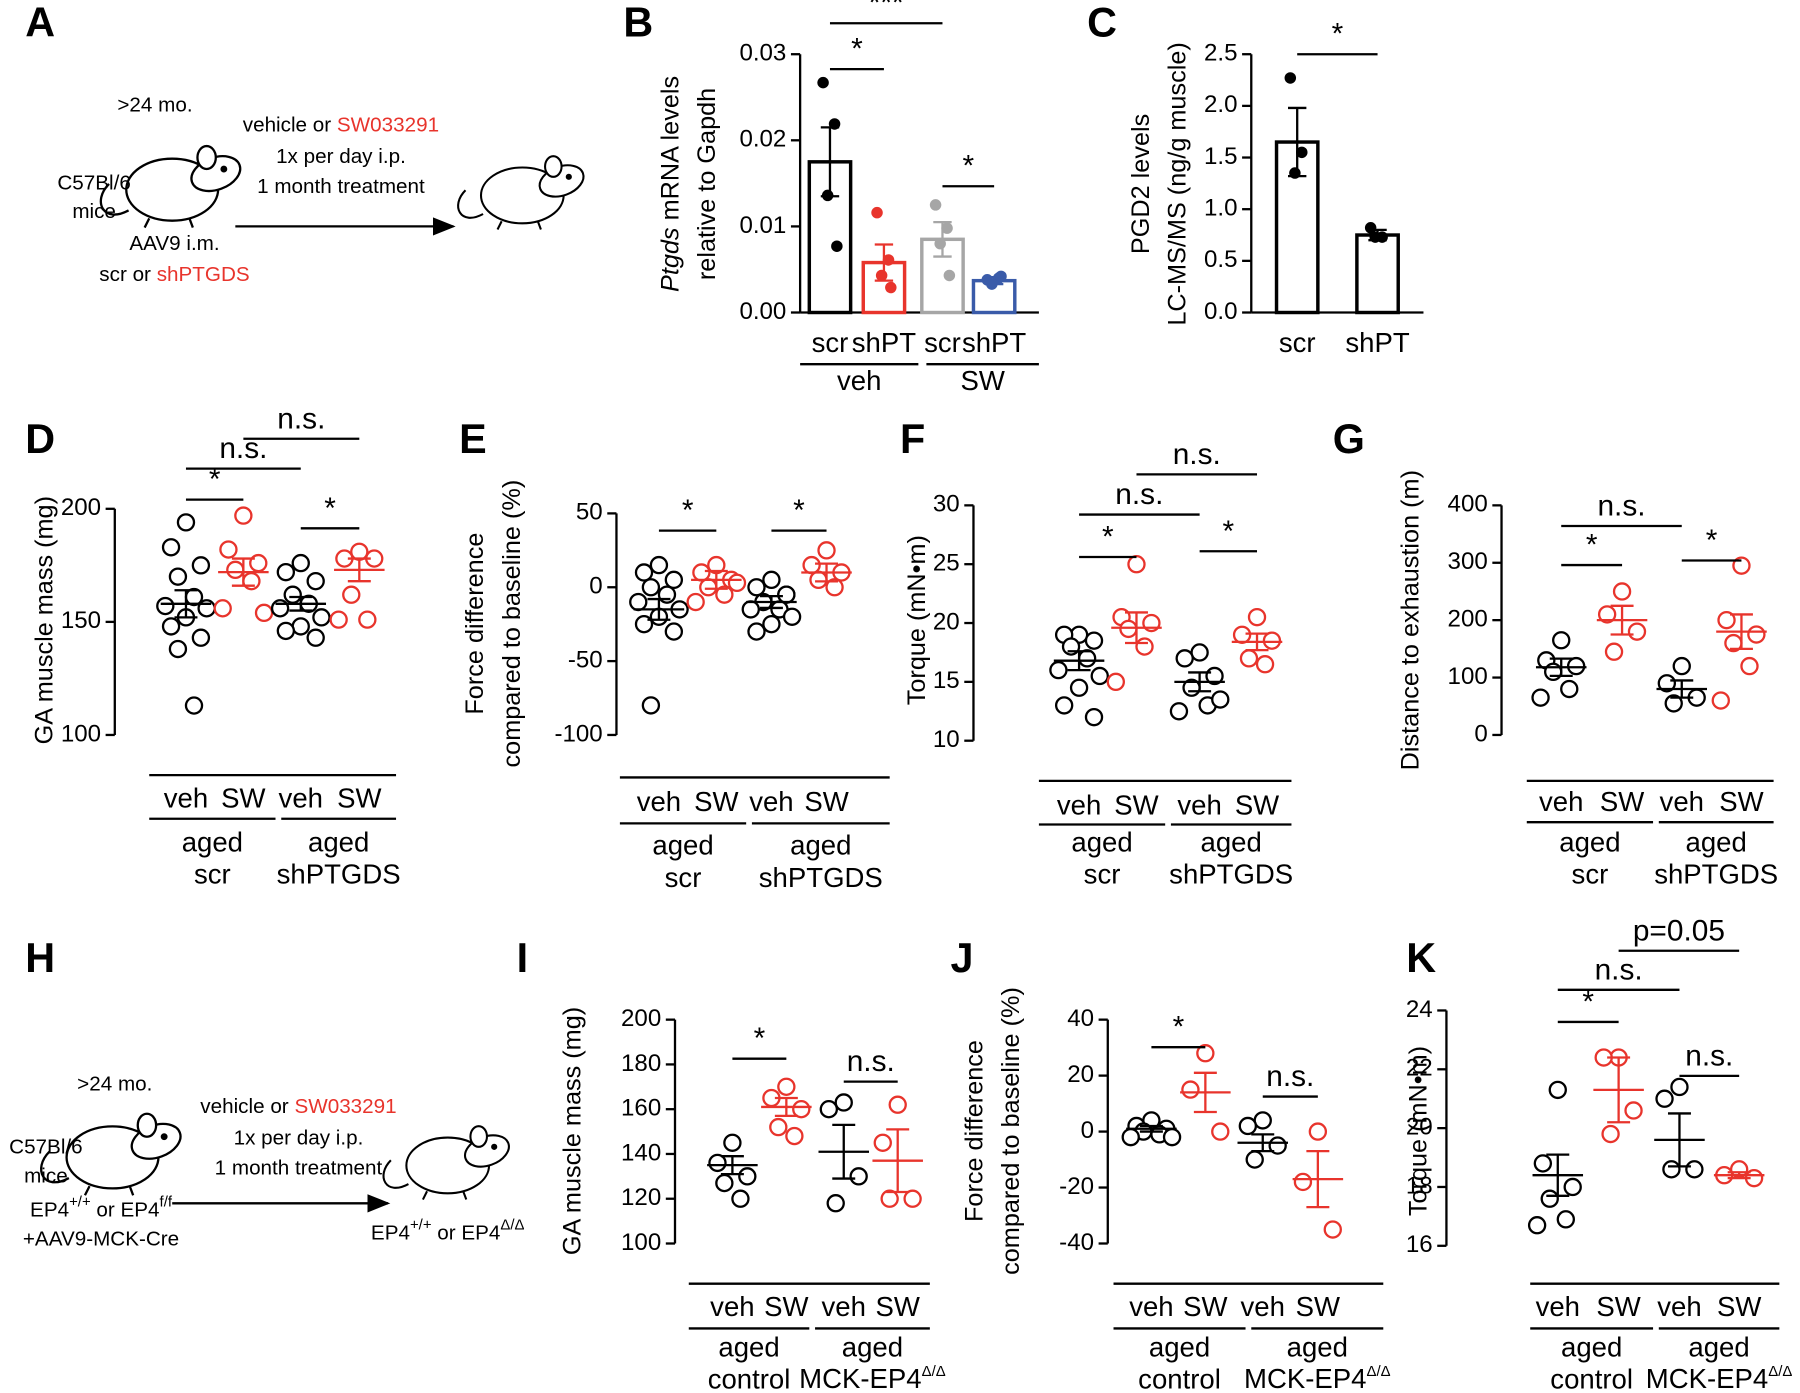  Describe the element at coordinates (1231, 873) in the screenshot. I see `group-label: shPTGDS` at that location.